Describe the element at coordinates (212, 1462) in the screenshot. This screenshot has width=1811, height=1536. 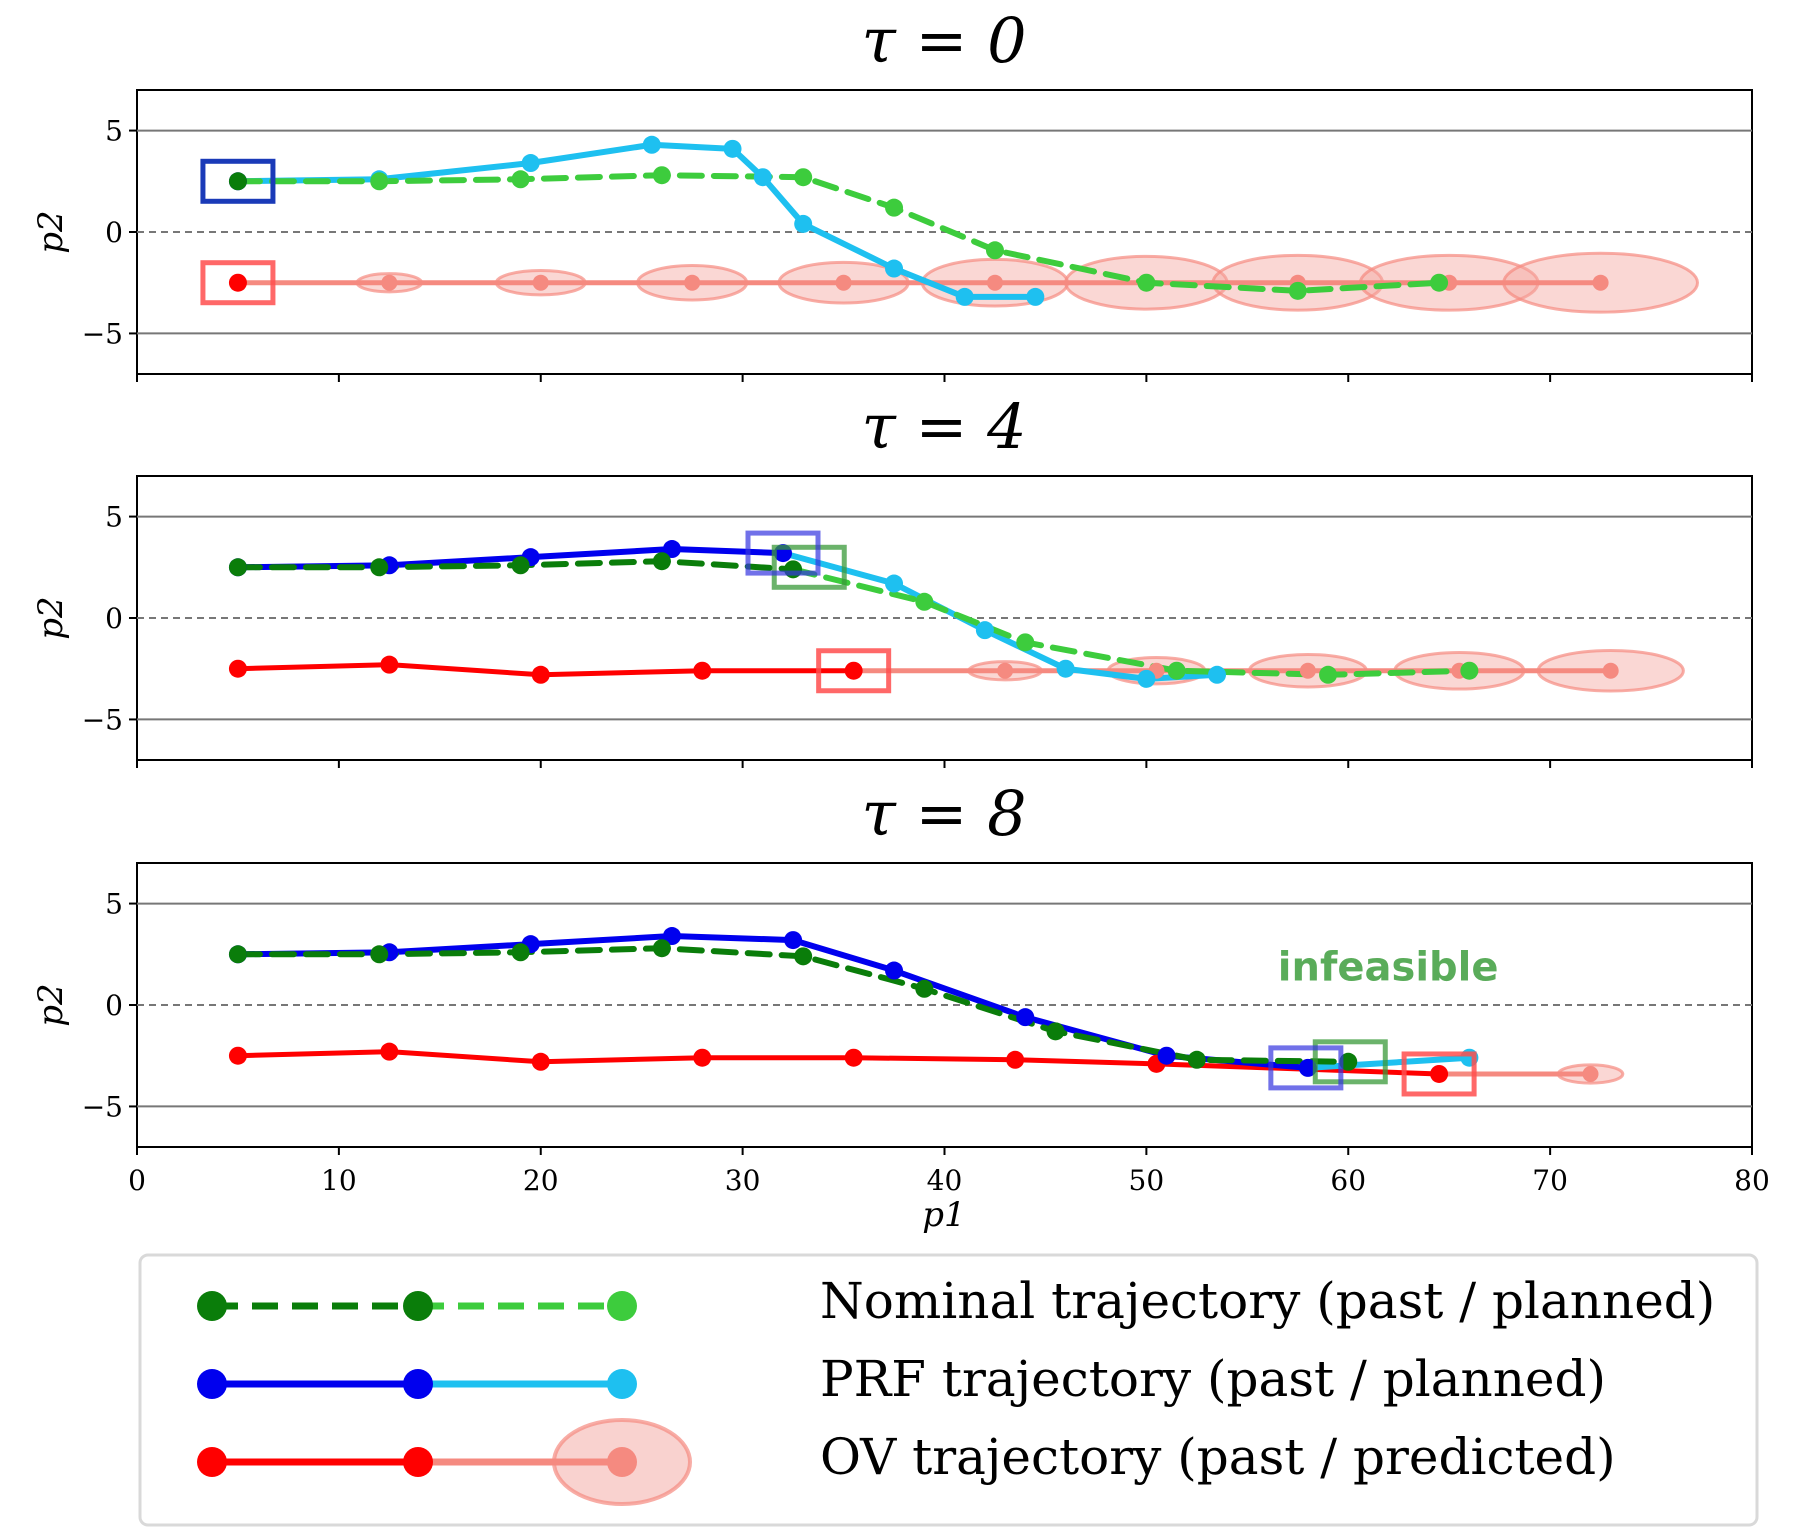
I see `legend-ov-past-marker` at that location.